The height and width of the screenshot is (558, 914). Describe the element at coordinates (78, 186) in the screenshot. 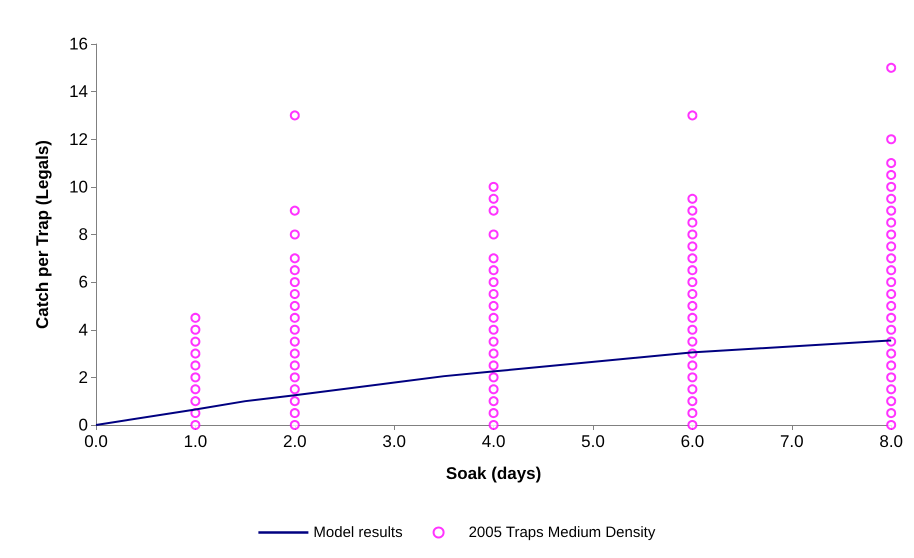

I see `y-tick-label: 10` at that location.